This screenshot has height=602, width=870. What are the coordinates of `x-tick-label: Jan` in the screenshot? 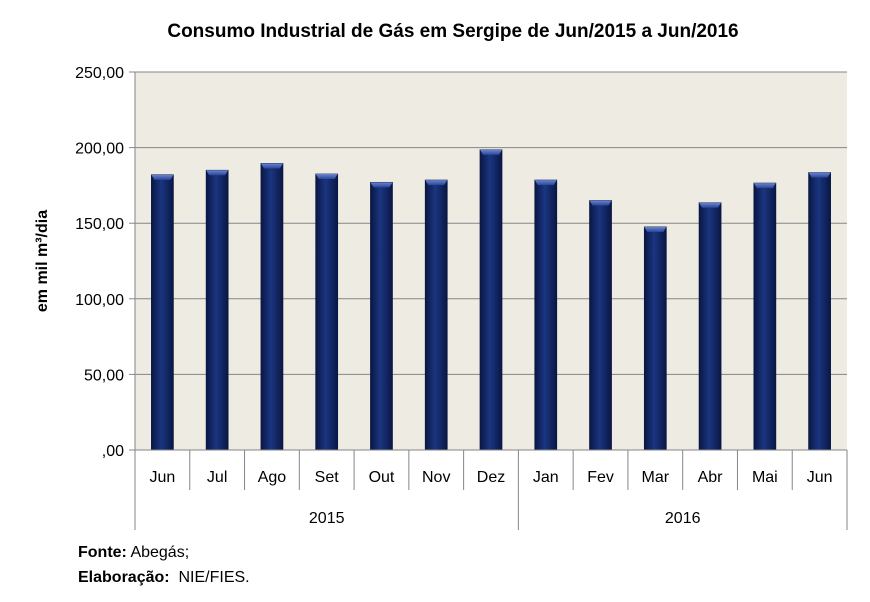 It's located at (546, 477).